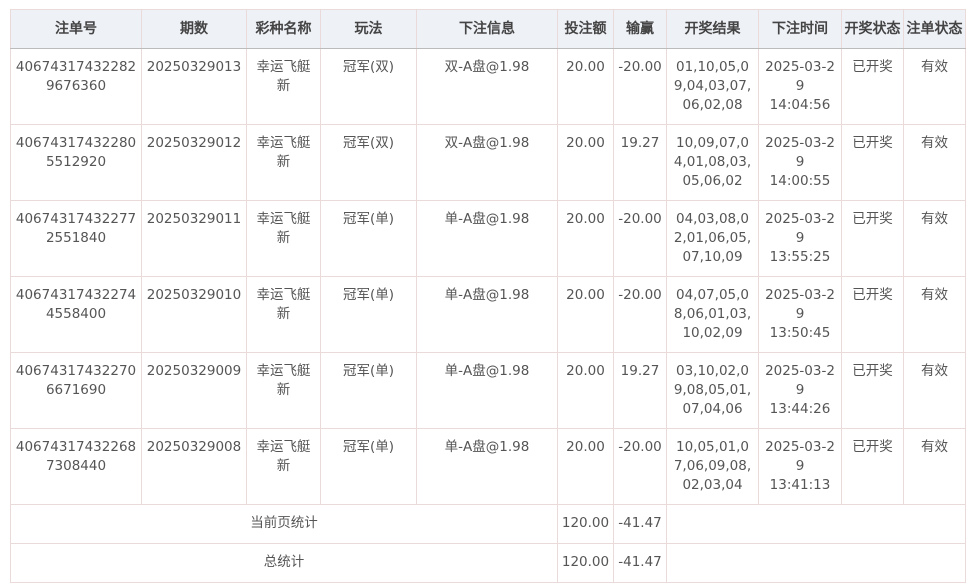 This screenshot has width=976, height=584. What do you see at coordinates (76, 390) in the screenshot?
I see `cell-order-id: 406743174322706671690` at bounding box center [76, 390].